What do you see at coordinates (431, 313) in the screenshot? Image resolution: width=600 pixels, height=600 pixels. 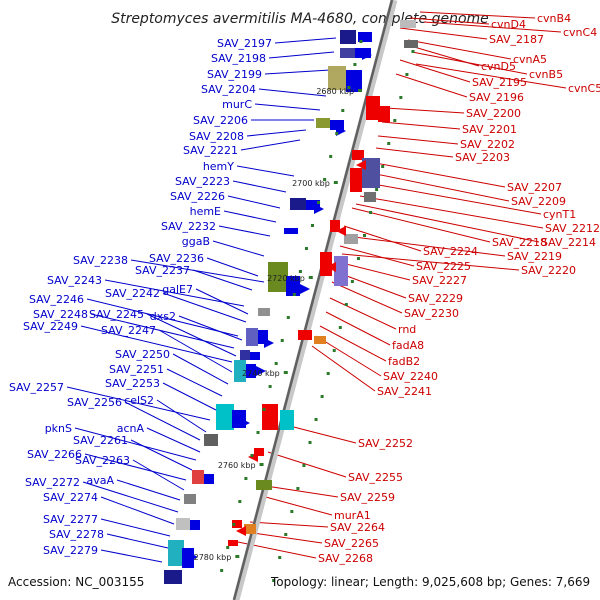 I see `gene-label-reverse: SAV_2230` at bounding box center [431, 313].